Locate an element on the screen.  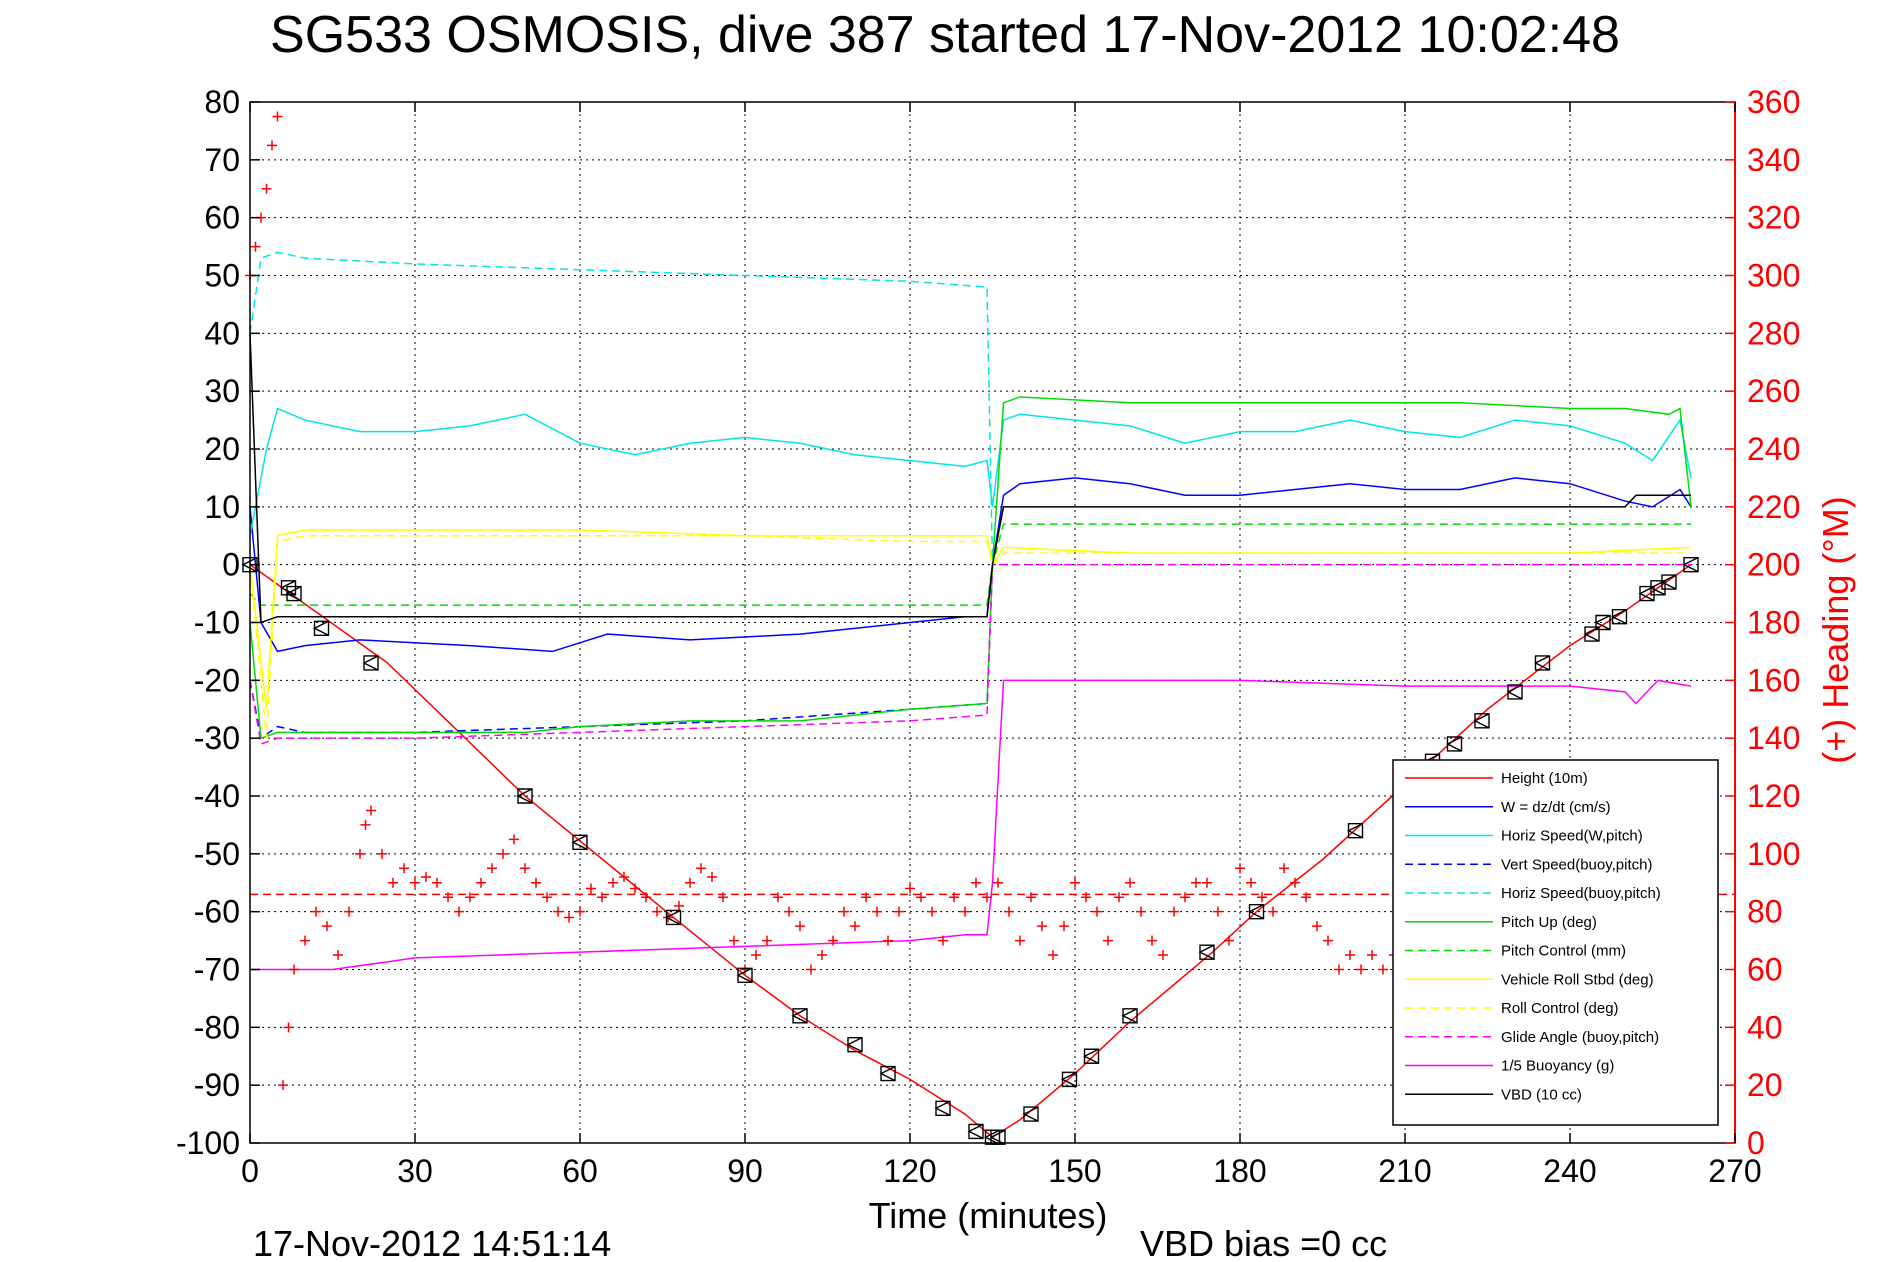
x-tick-label: 240 is located at coordinates (1569, 1171).